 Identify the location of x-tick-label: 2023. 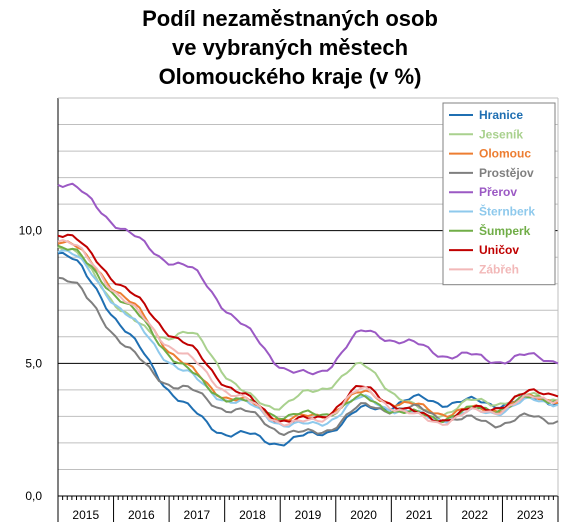
(530, 515).